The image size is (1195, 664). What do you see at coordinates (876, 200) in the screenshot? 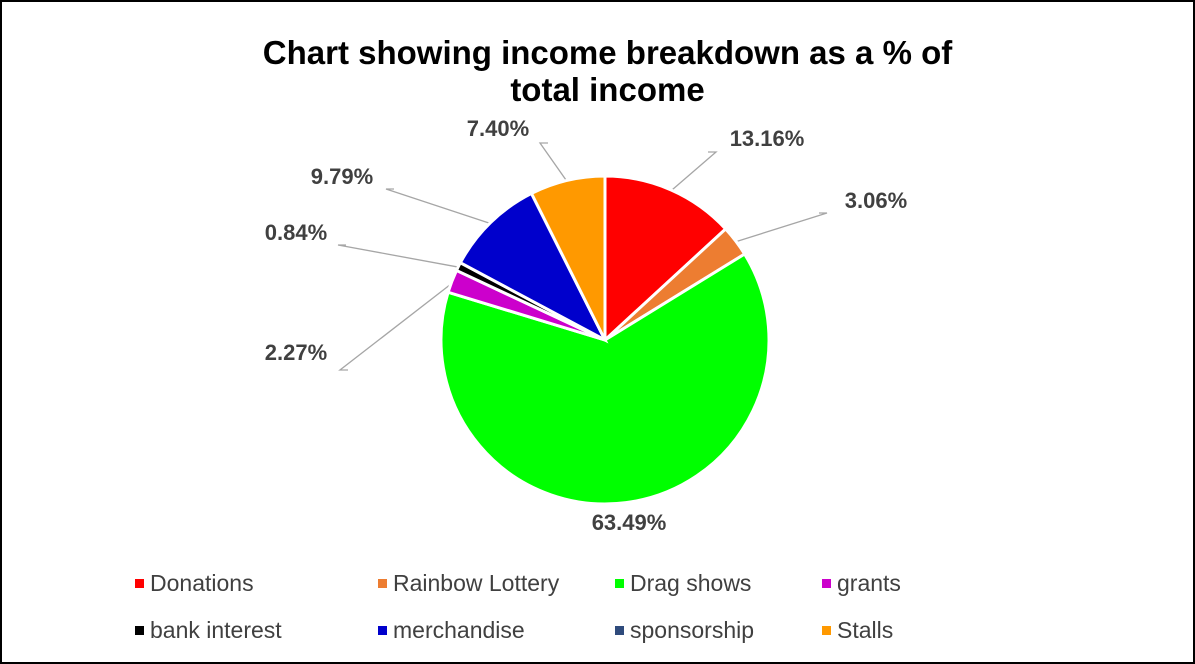
I see `data-label-rainbow-lottery: 3.06%` at bounding box center [876, 200].